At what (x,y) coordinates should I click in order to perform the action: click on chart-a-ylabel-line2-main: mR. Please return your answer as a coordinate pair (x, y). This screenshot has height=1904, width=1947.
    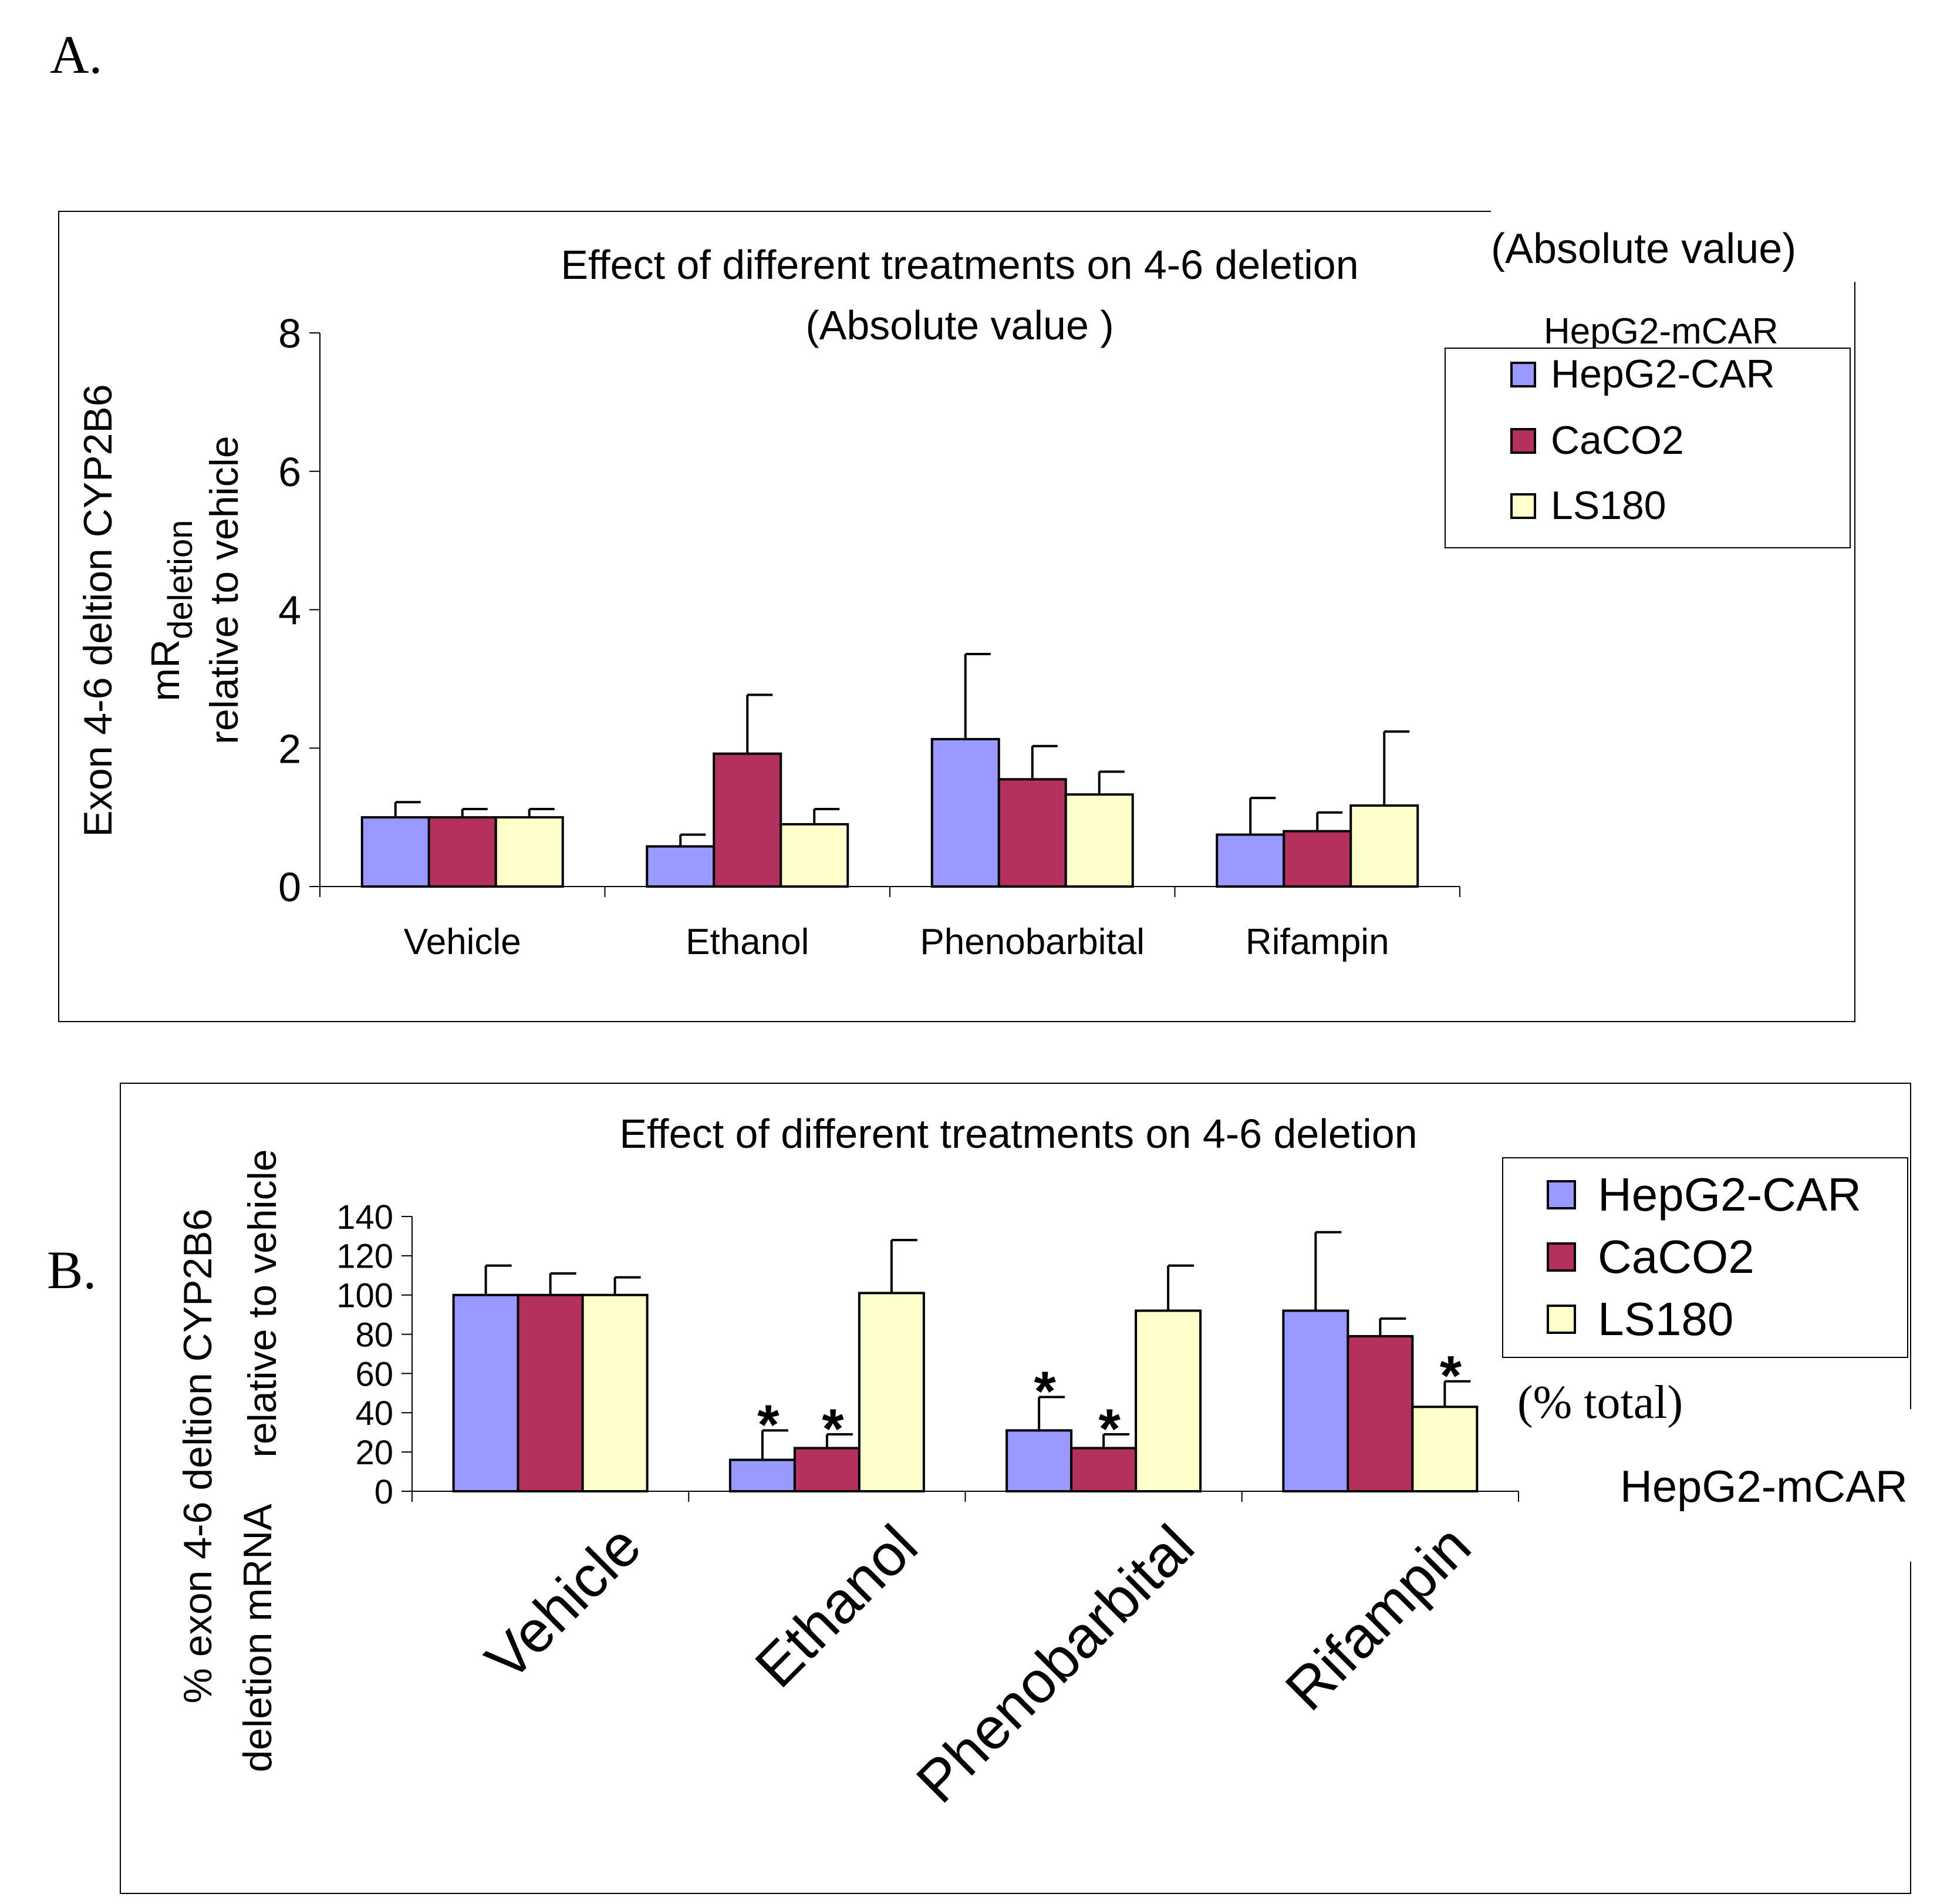
    Looking at the image, I should click on (165, 670).